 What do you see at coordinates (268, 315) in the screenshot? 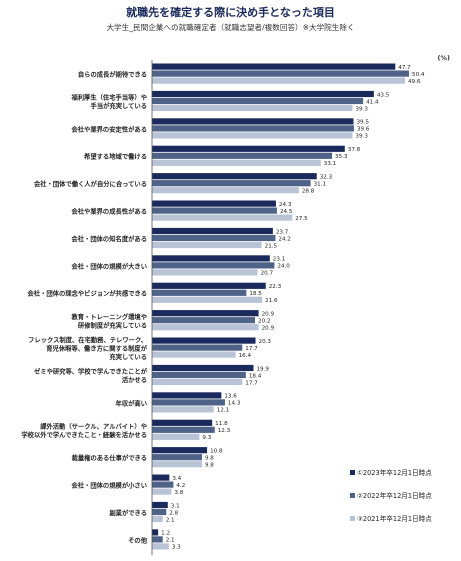
I see `data-label-s1: 20.9` at bounding box center [268, 315].